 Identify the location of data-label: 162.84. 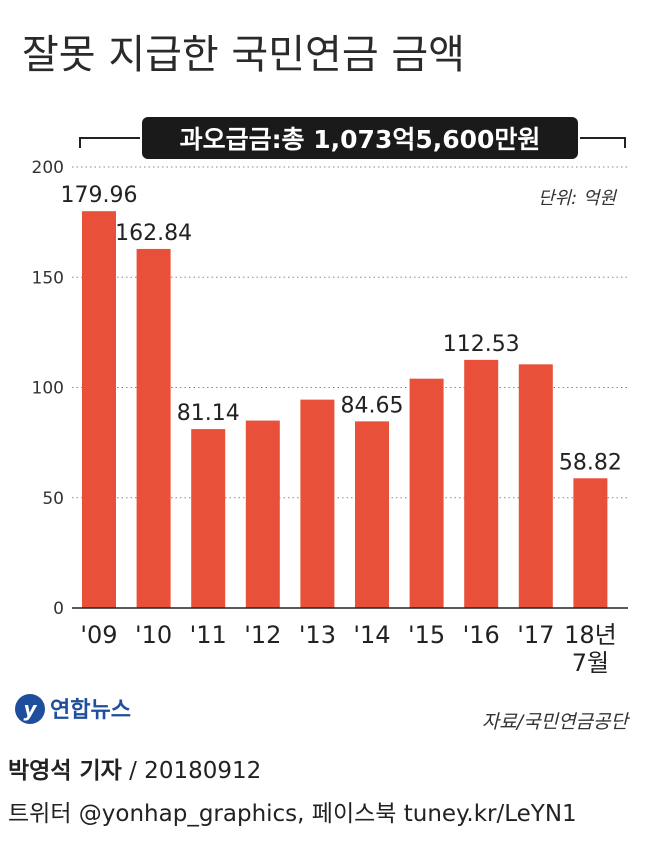
(153, 233).